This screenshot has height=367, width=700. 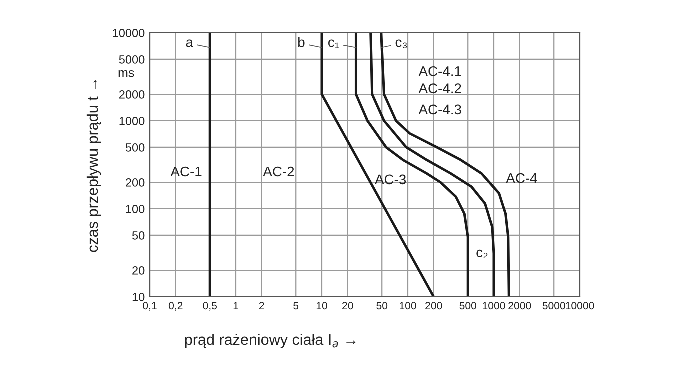 What do you see at coordinates (440, 109) in the screenshot?
I see `annotation: AC-4.3` at bounding box center [440, 109].